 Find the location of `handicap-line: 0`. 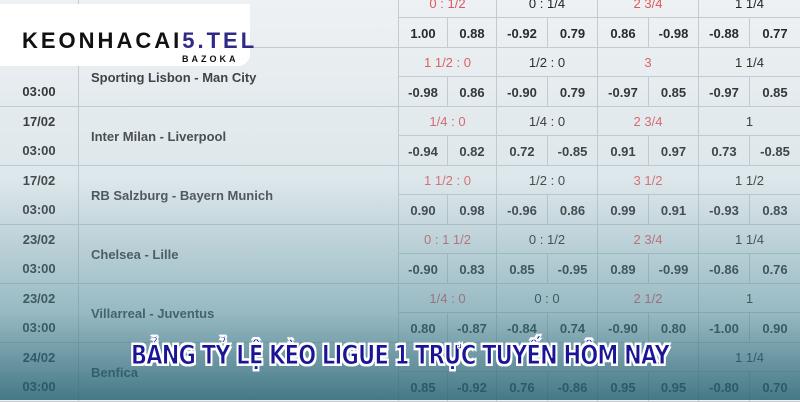

handicap-line: 0 is located at coordinates (546, 298).